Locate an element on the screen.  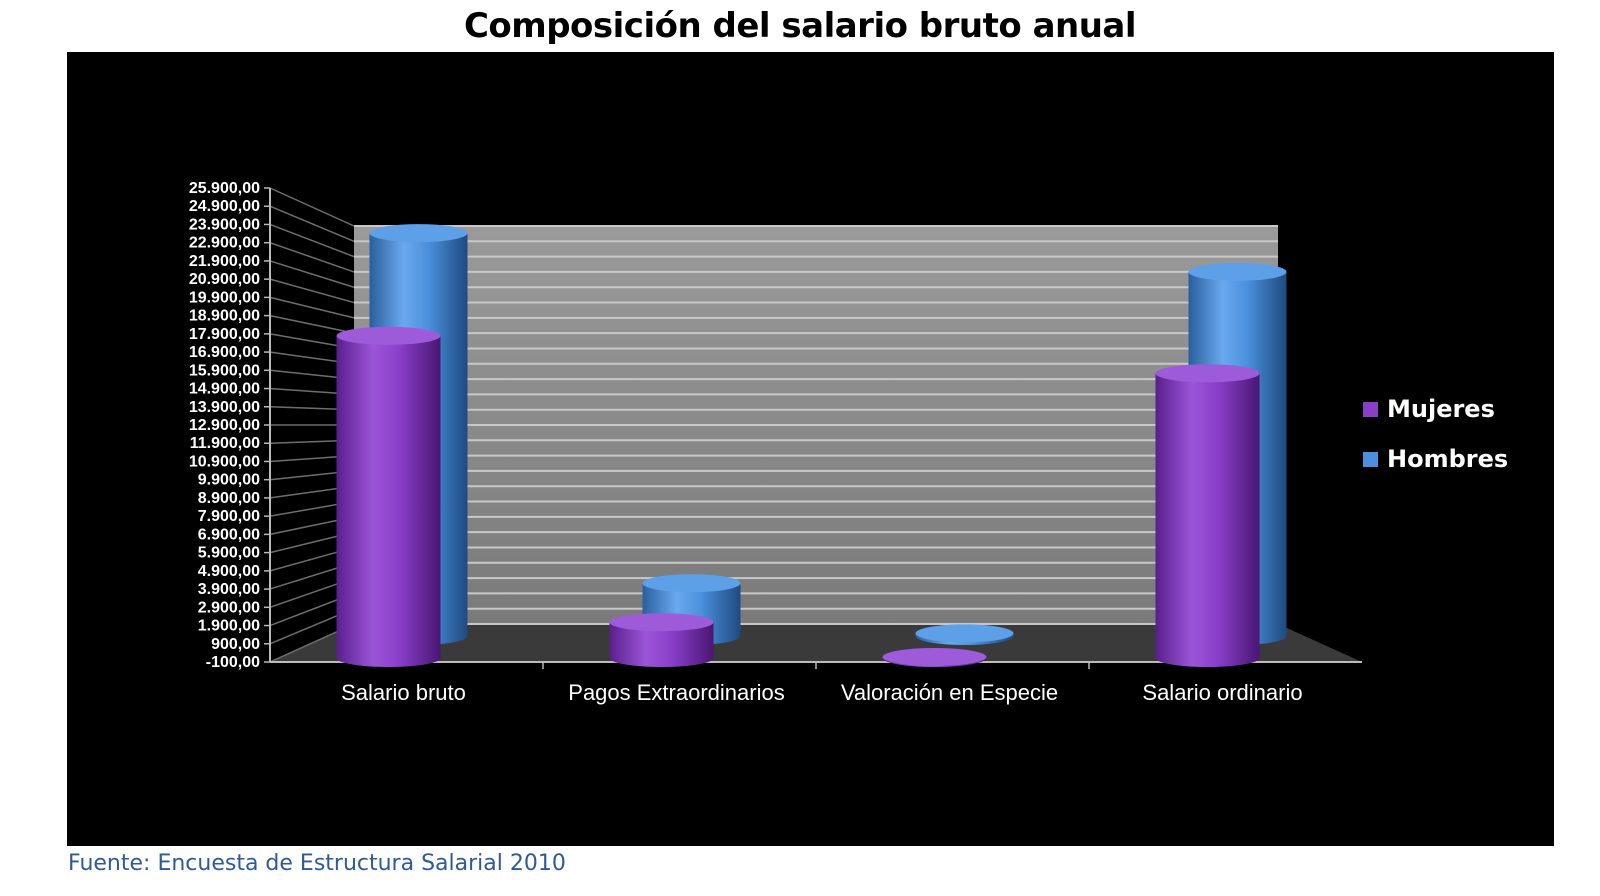
y-tick-label: 3.900,00 is located at coordinates (229, 589).